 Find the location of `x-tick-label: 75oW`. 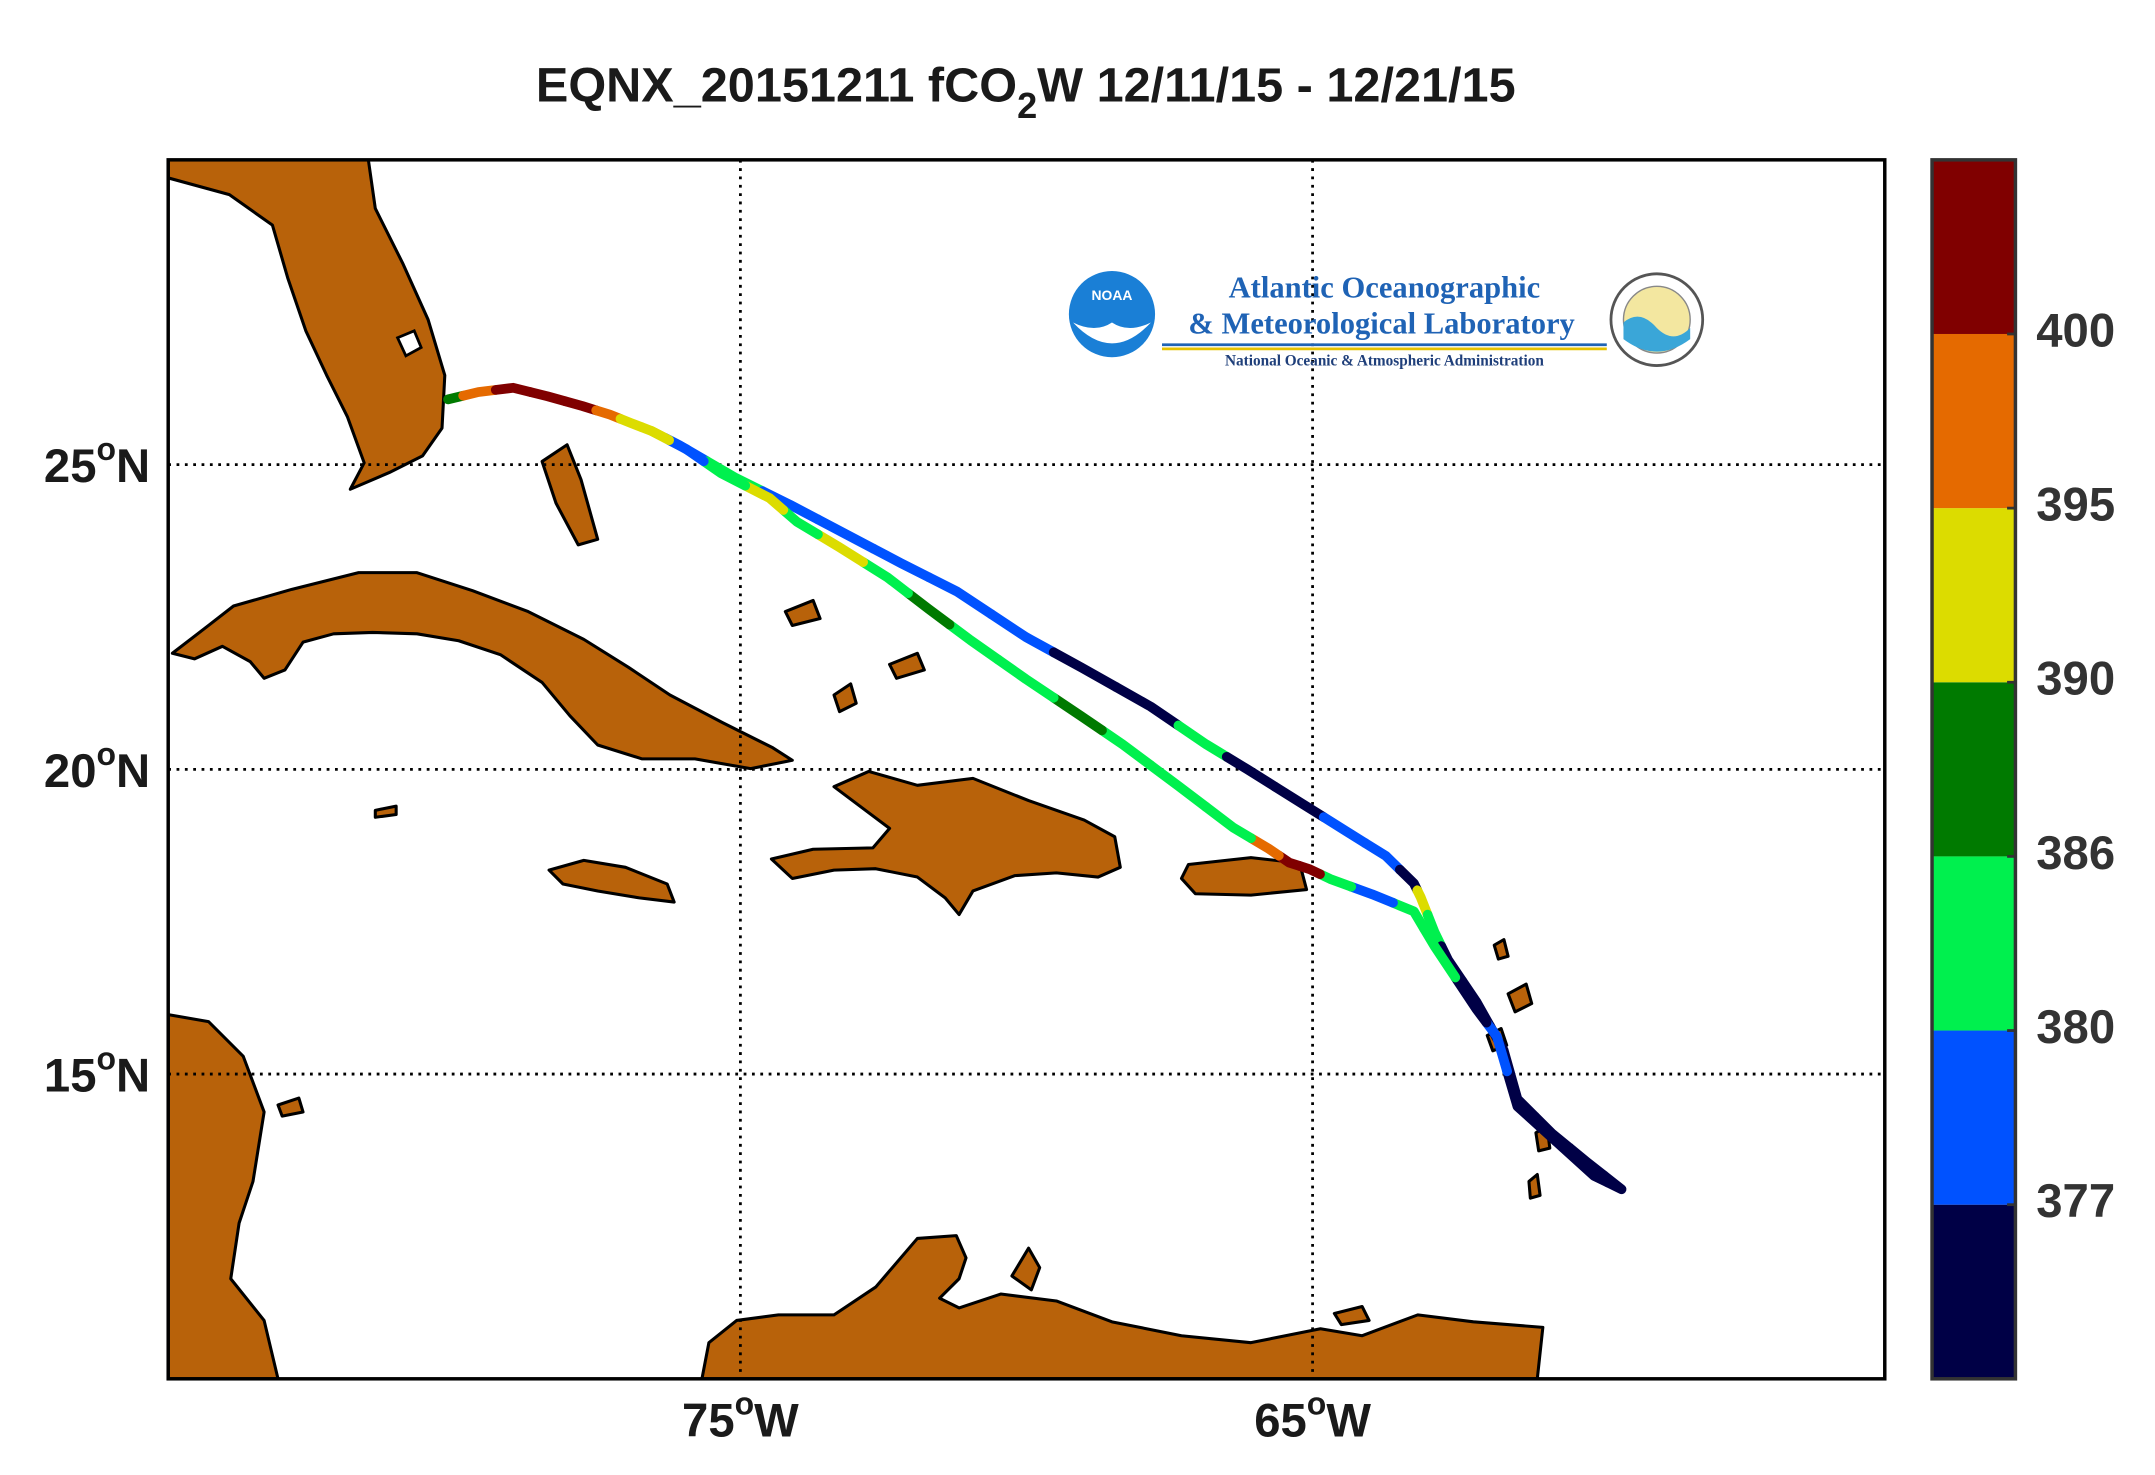

x-tick-label: 75oW is located at coordinates (740, 1417).